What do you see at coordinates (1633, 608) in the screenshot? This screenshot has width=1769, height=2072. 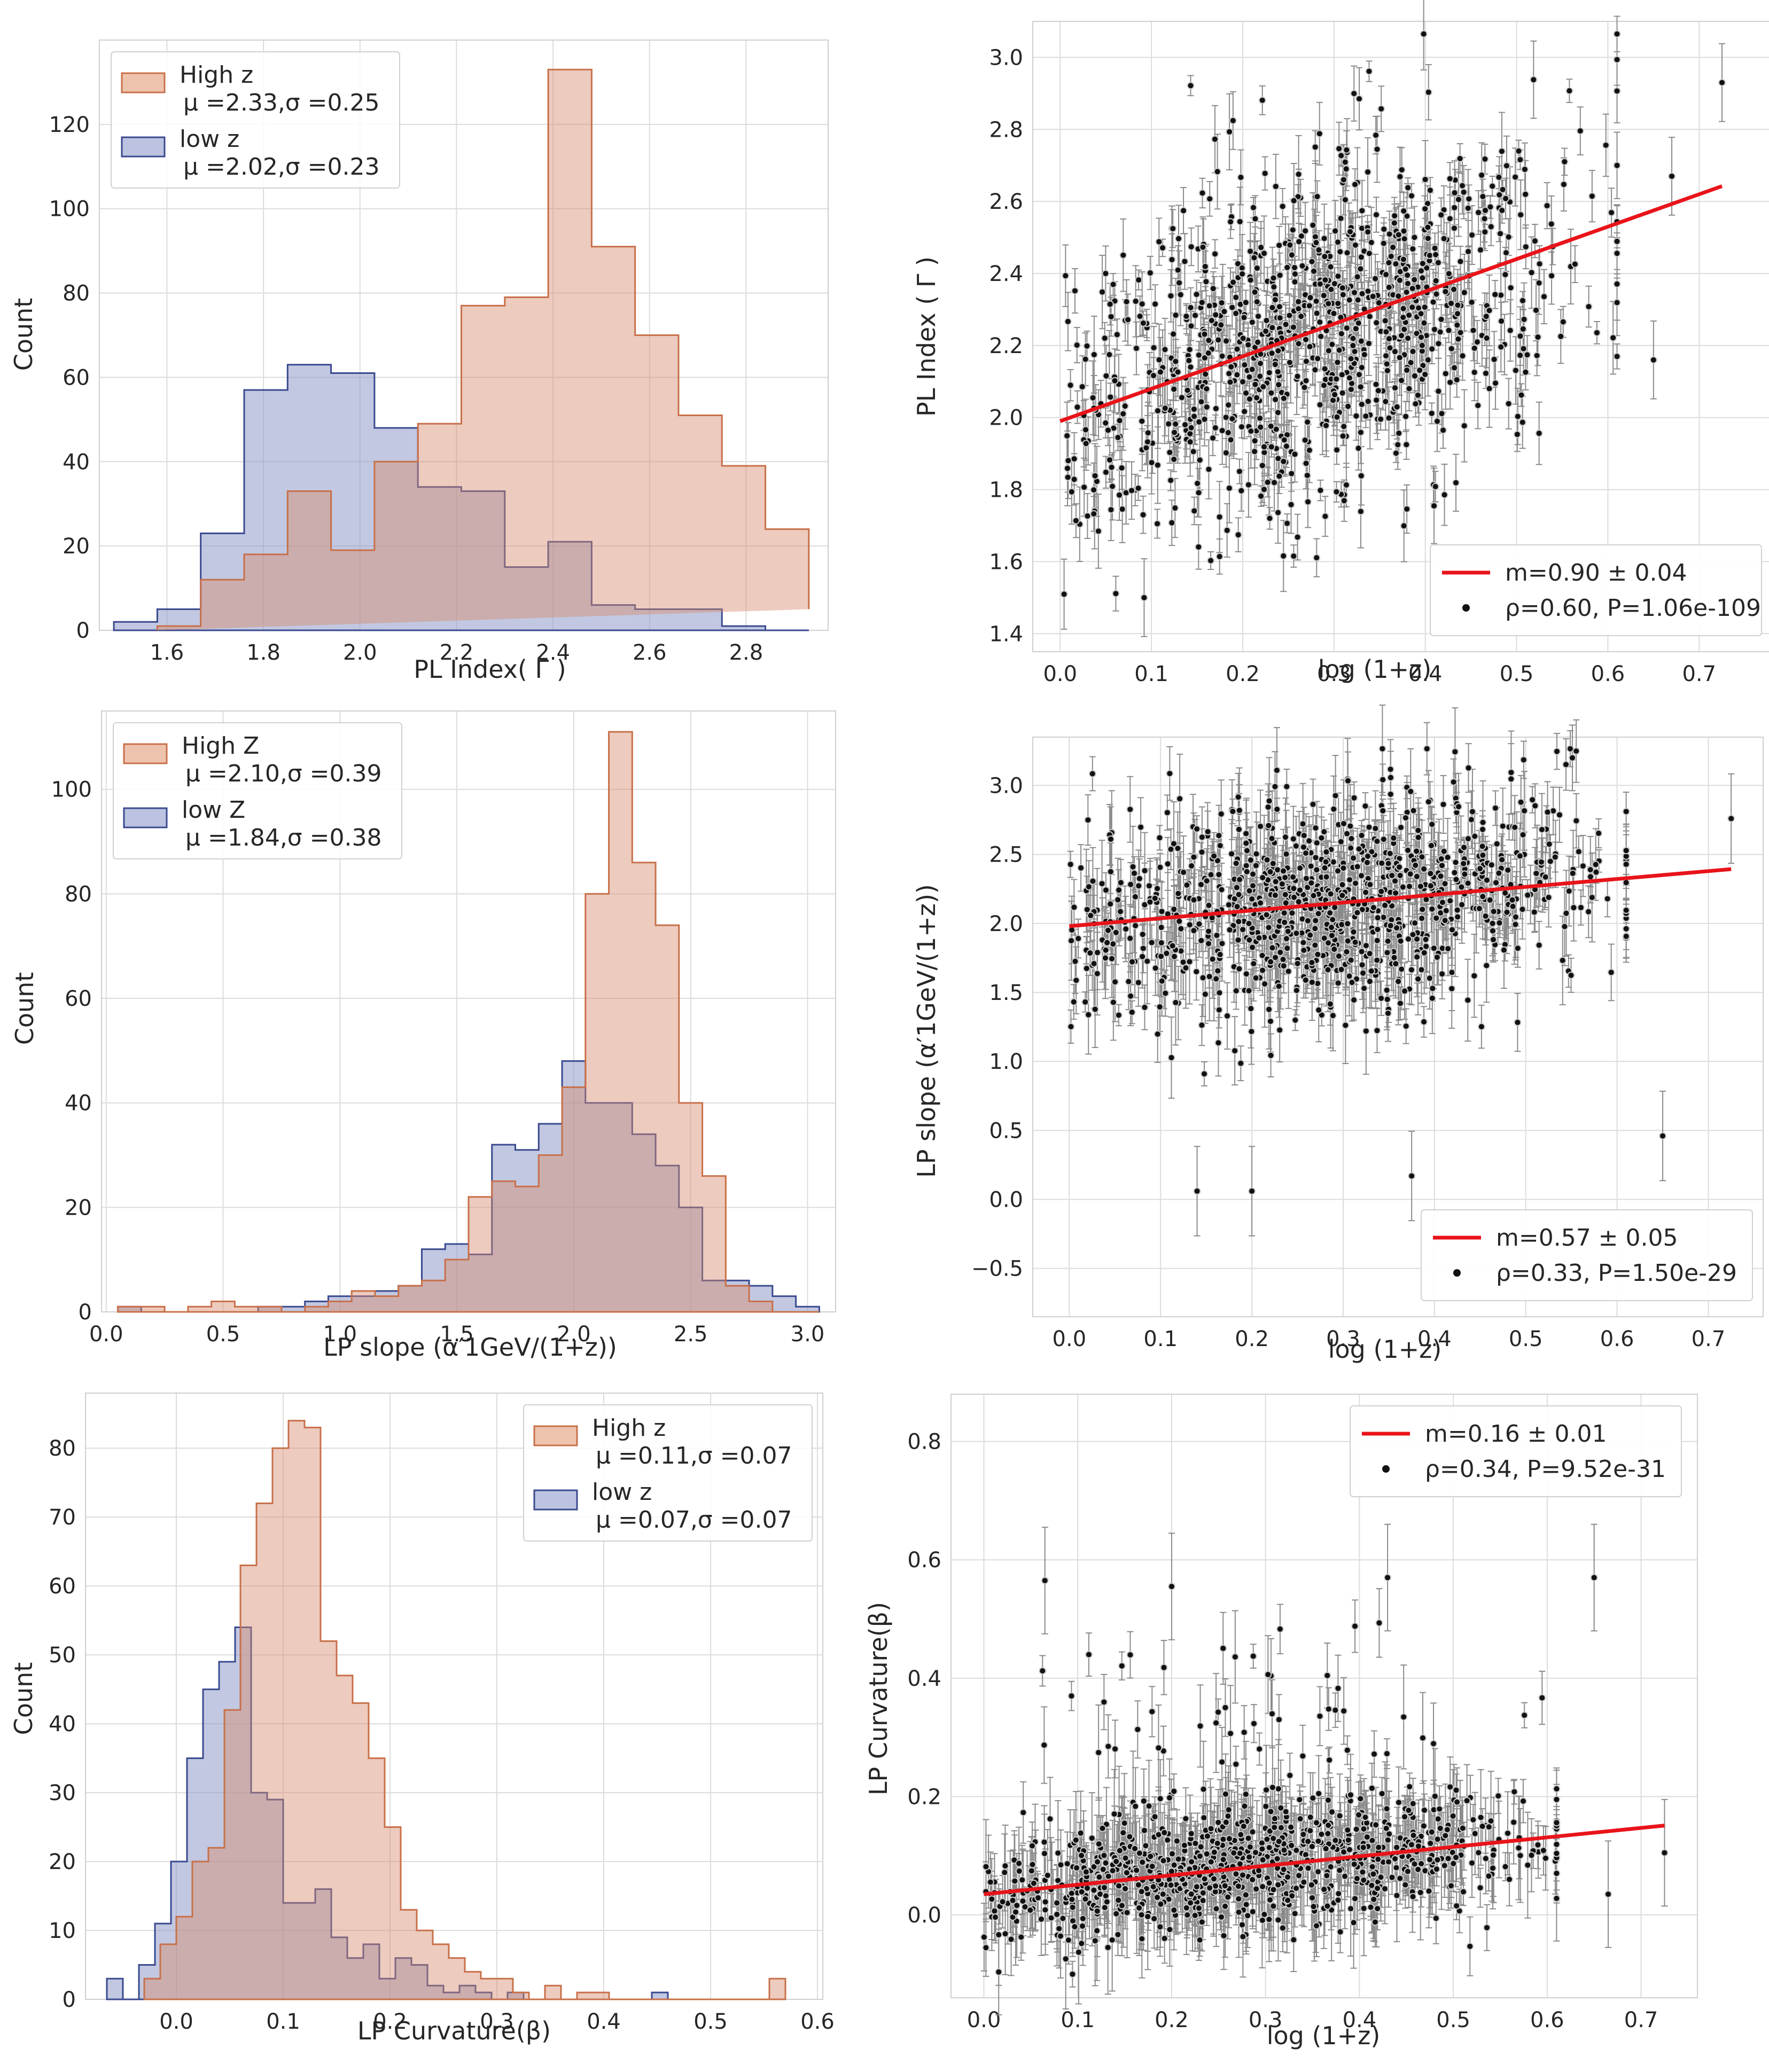 I see `legend-points-label: ρ=0.60, P=1.06e-109` at bounding box center [1633, 608].